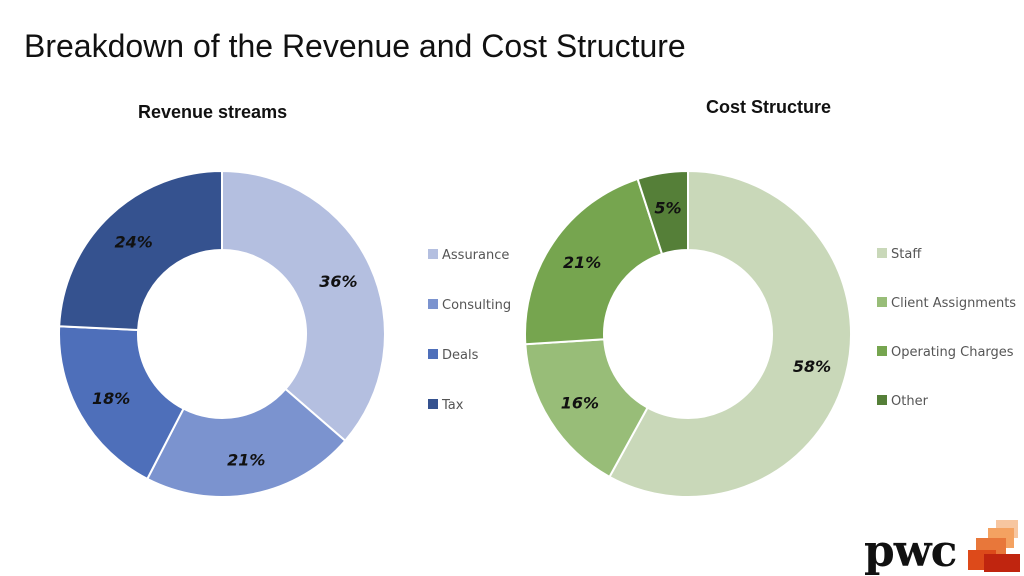  I want to click on pwc-logo: pwc, so click(944, 548).